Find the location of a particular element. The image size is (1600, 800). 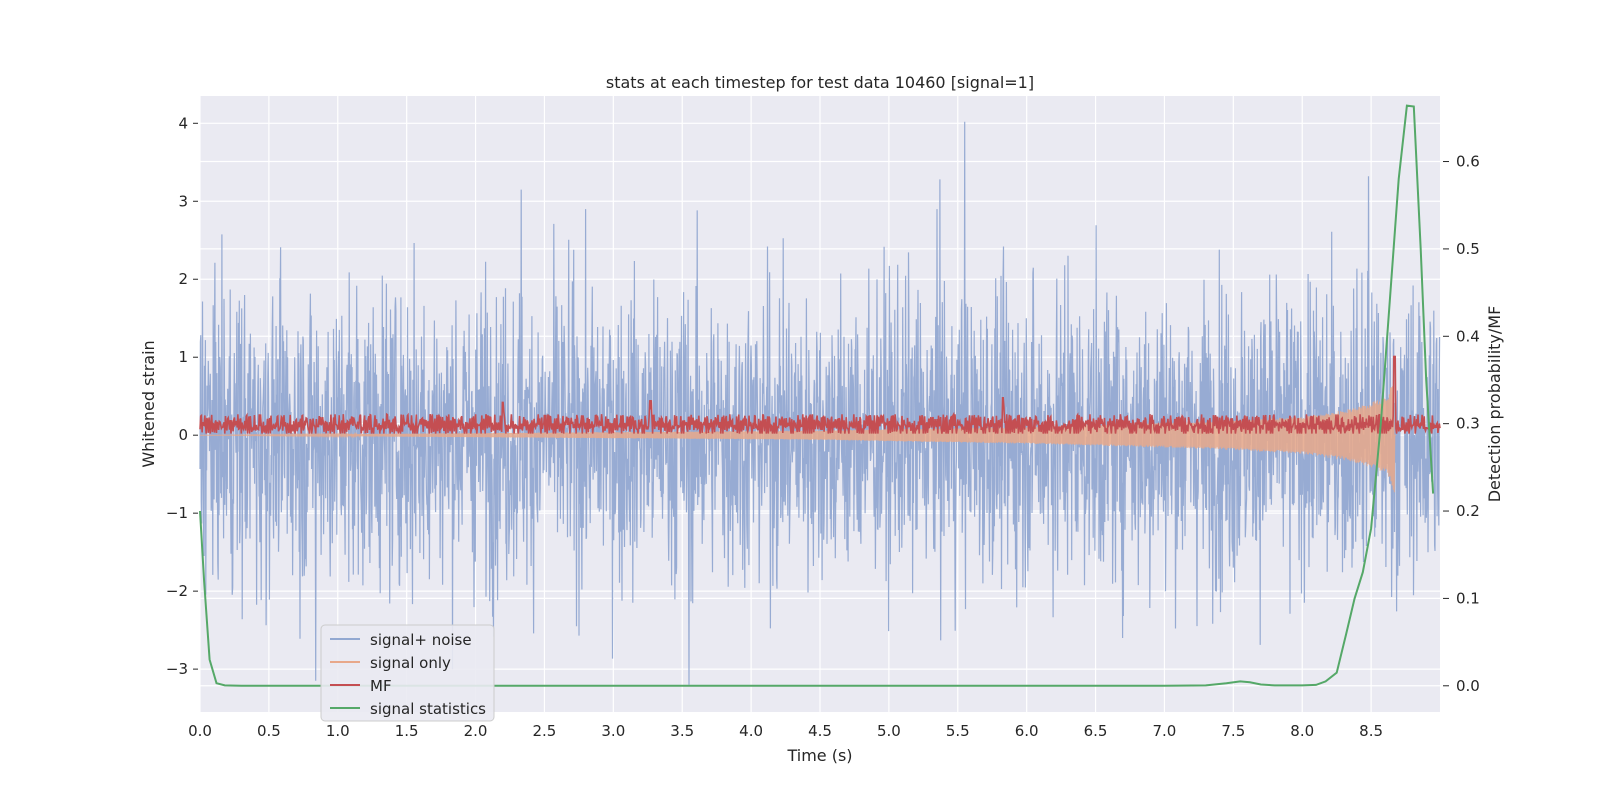

y-tick-label: −3 is located at coordinates (177, 669).